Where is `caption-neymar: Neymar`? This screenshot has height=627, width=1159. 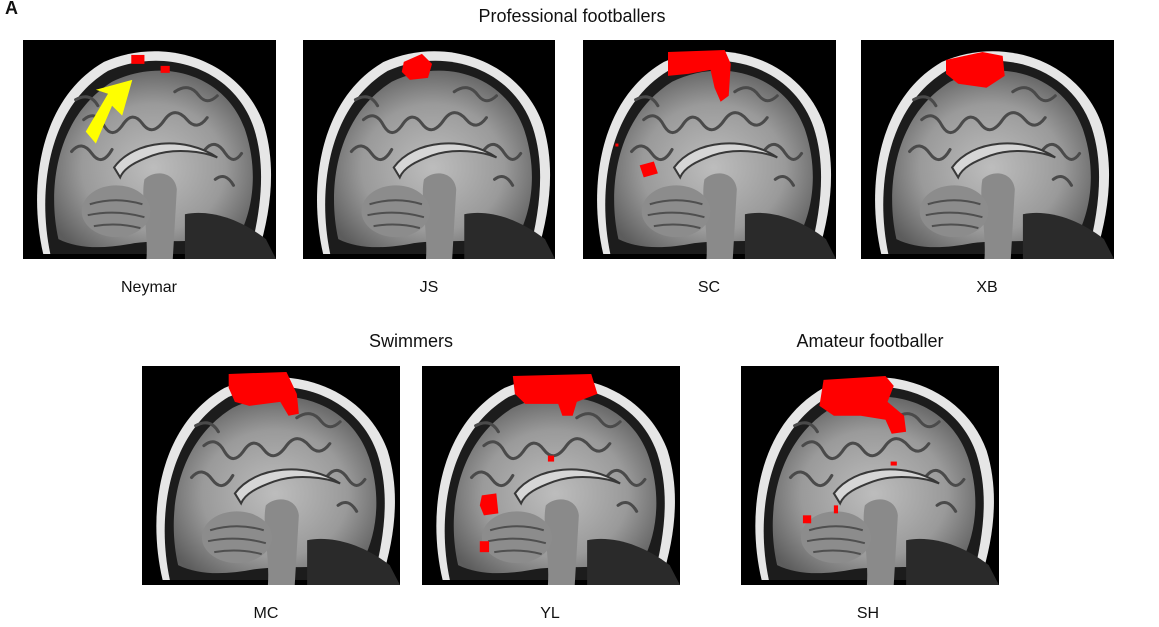 caption-neymar: Neymar is located at coordinates (149, 287).